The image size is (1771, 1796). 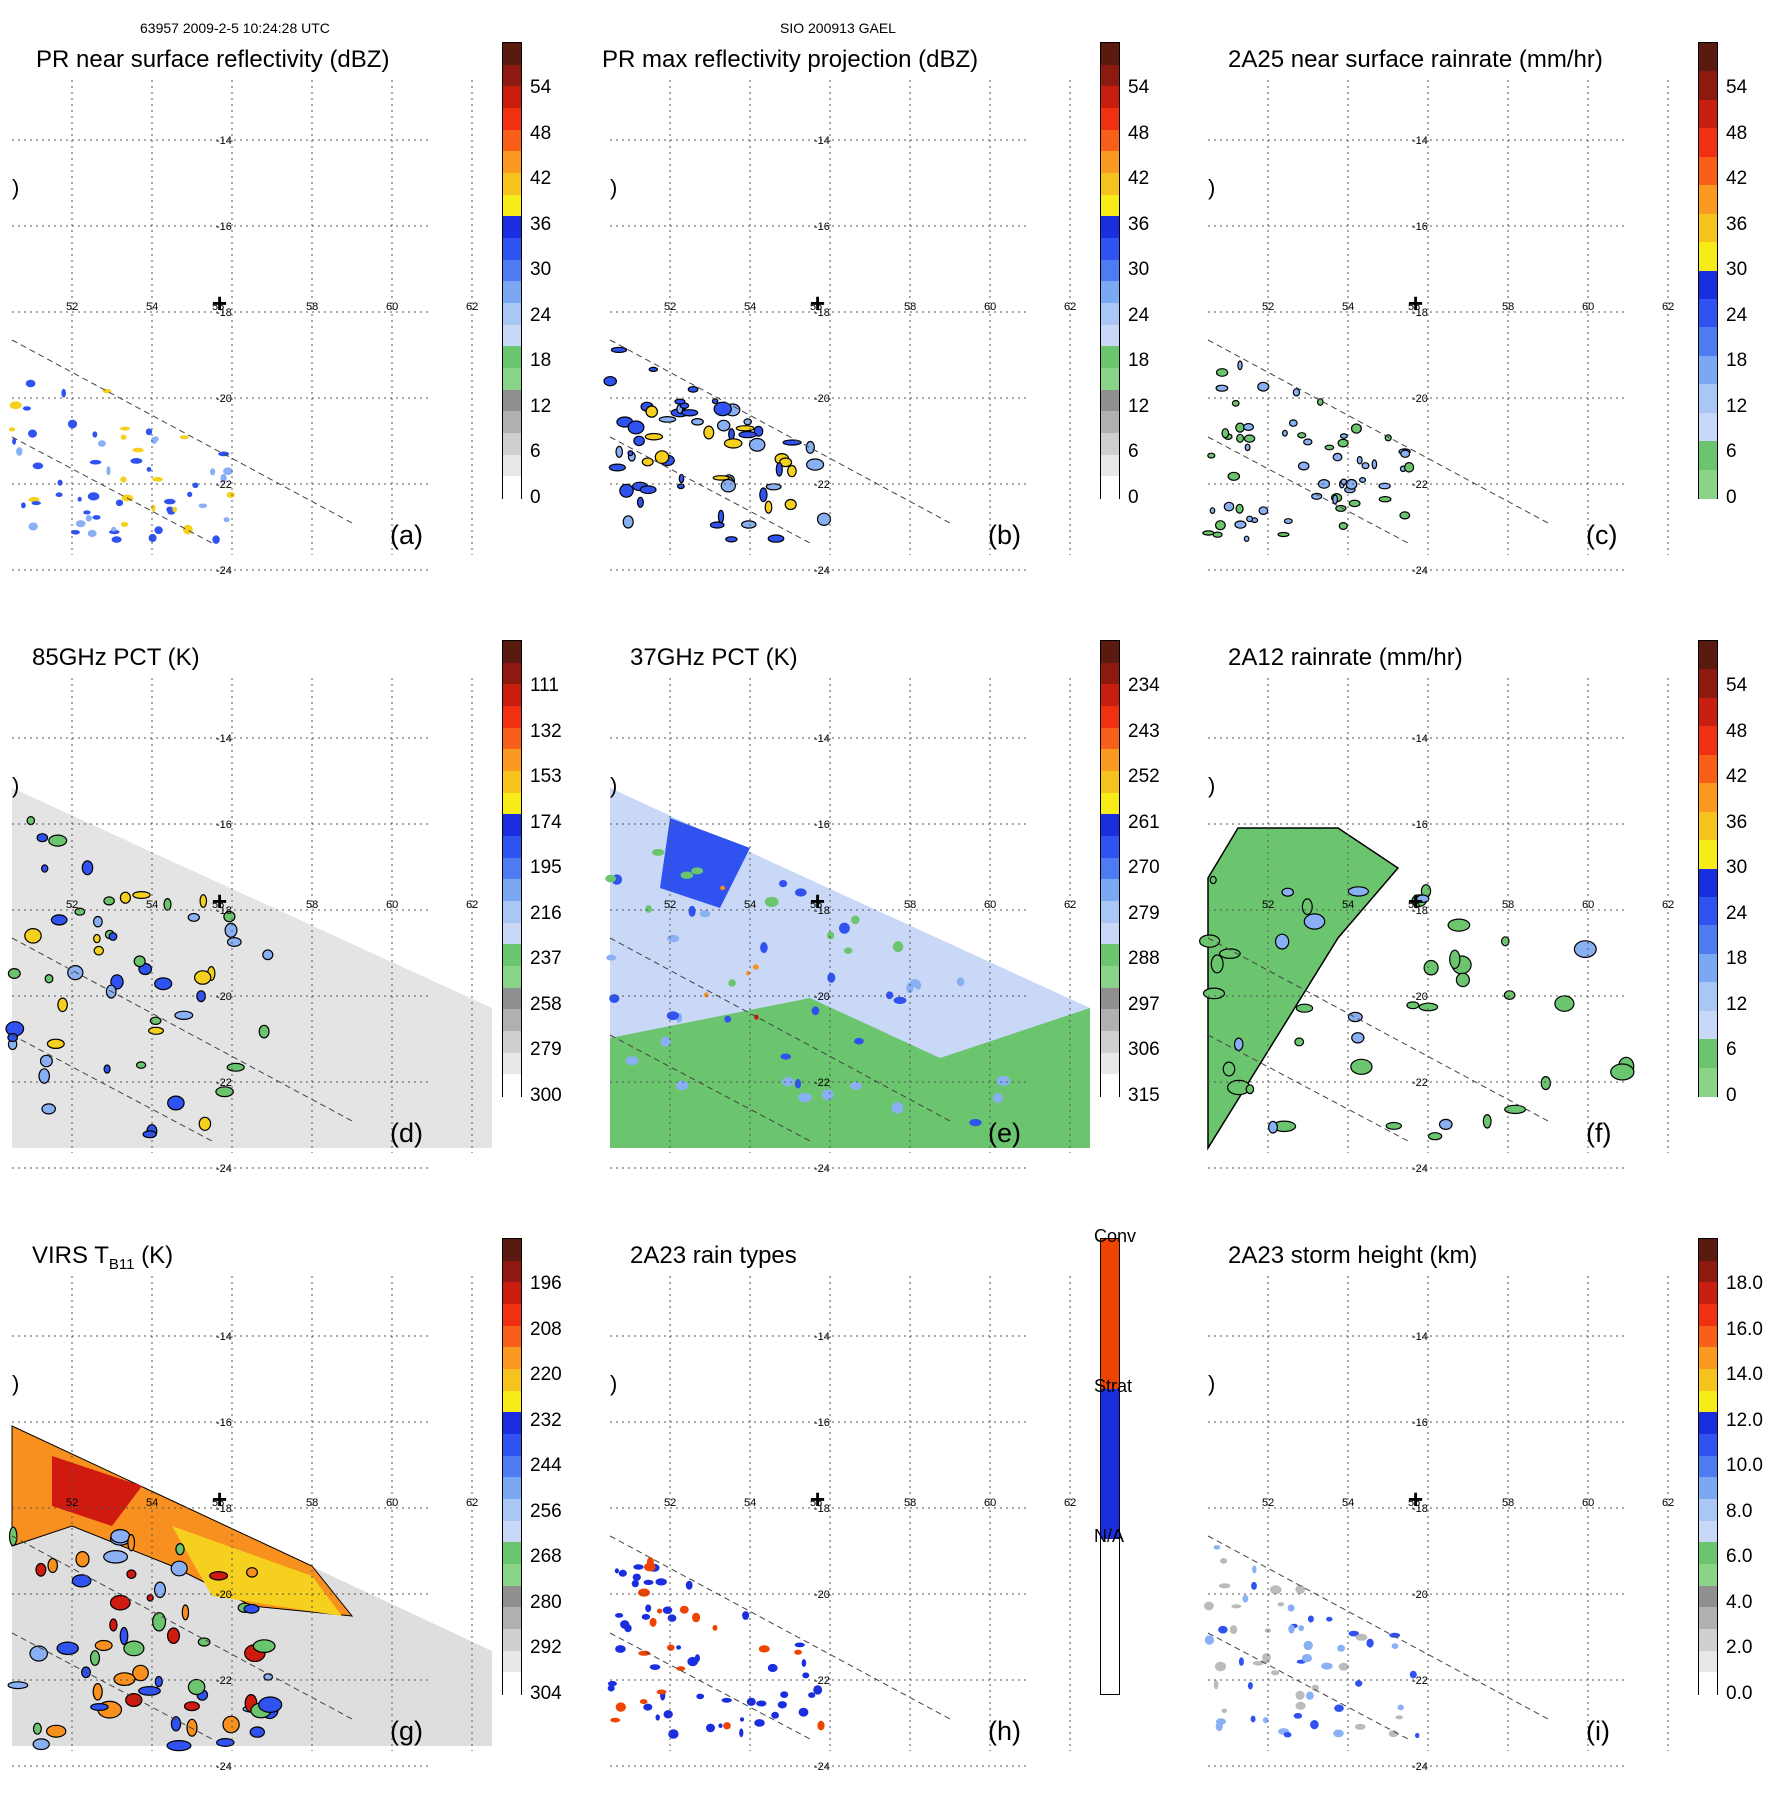 I want to click on latitude-label: -24, so click(x=822, y=1767).